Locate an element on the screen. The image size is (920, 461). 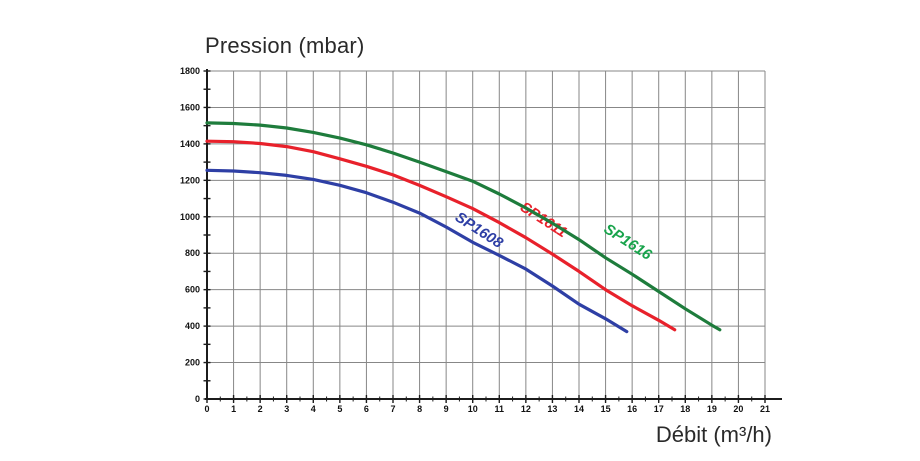
x-tick-label: 18 is located at coordinates (685, 409).